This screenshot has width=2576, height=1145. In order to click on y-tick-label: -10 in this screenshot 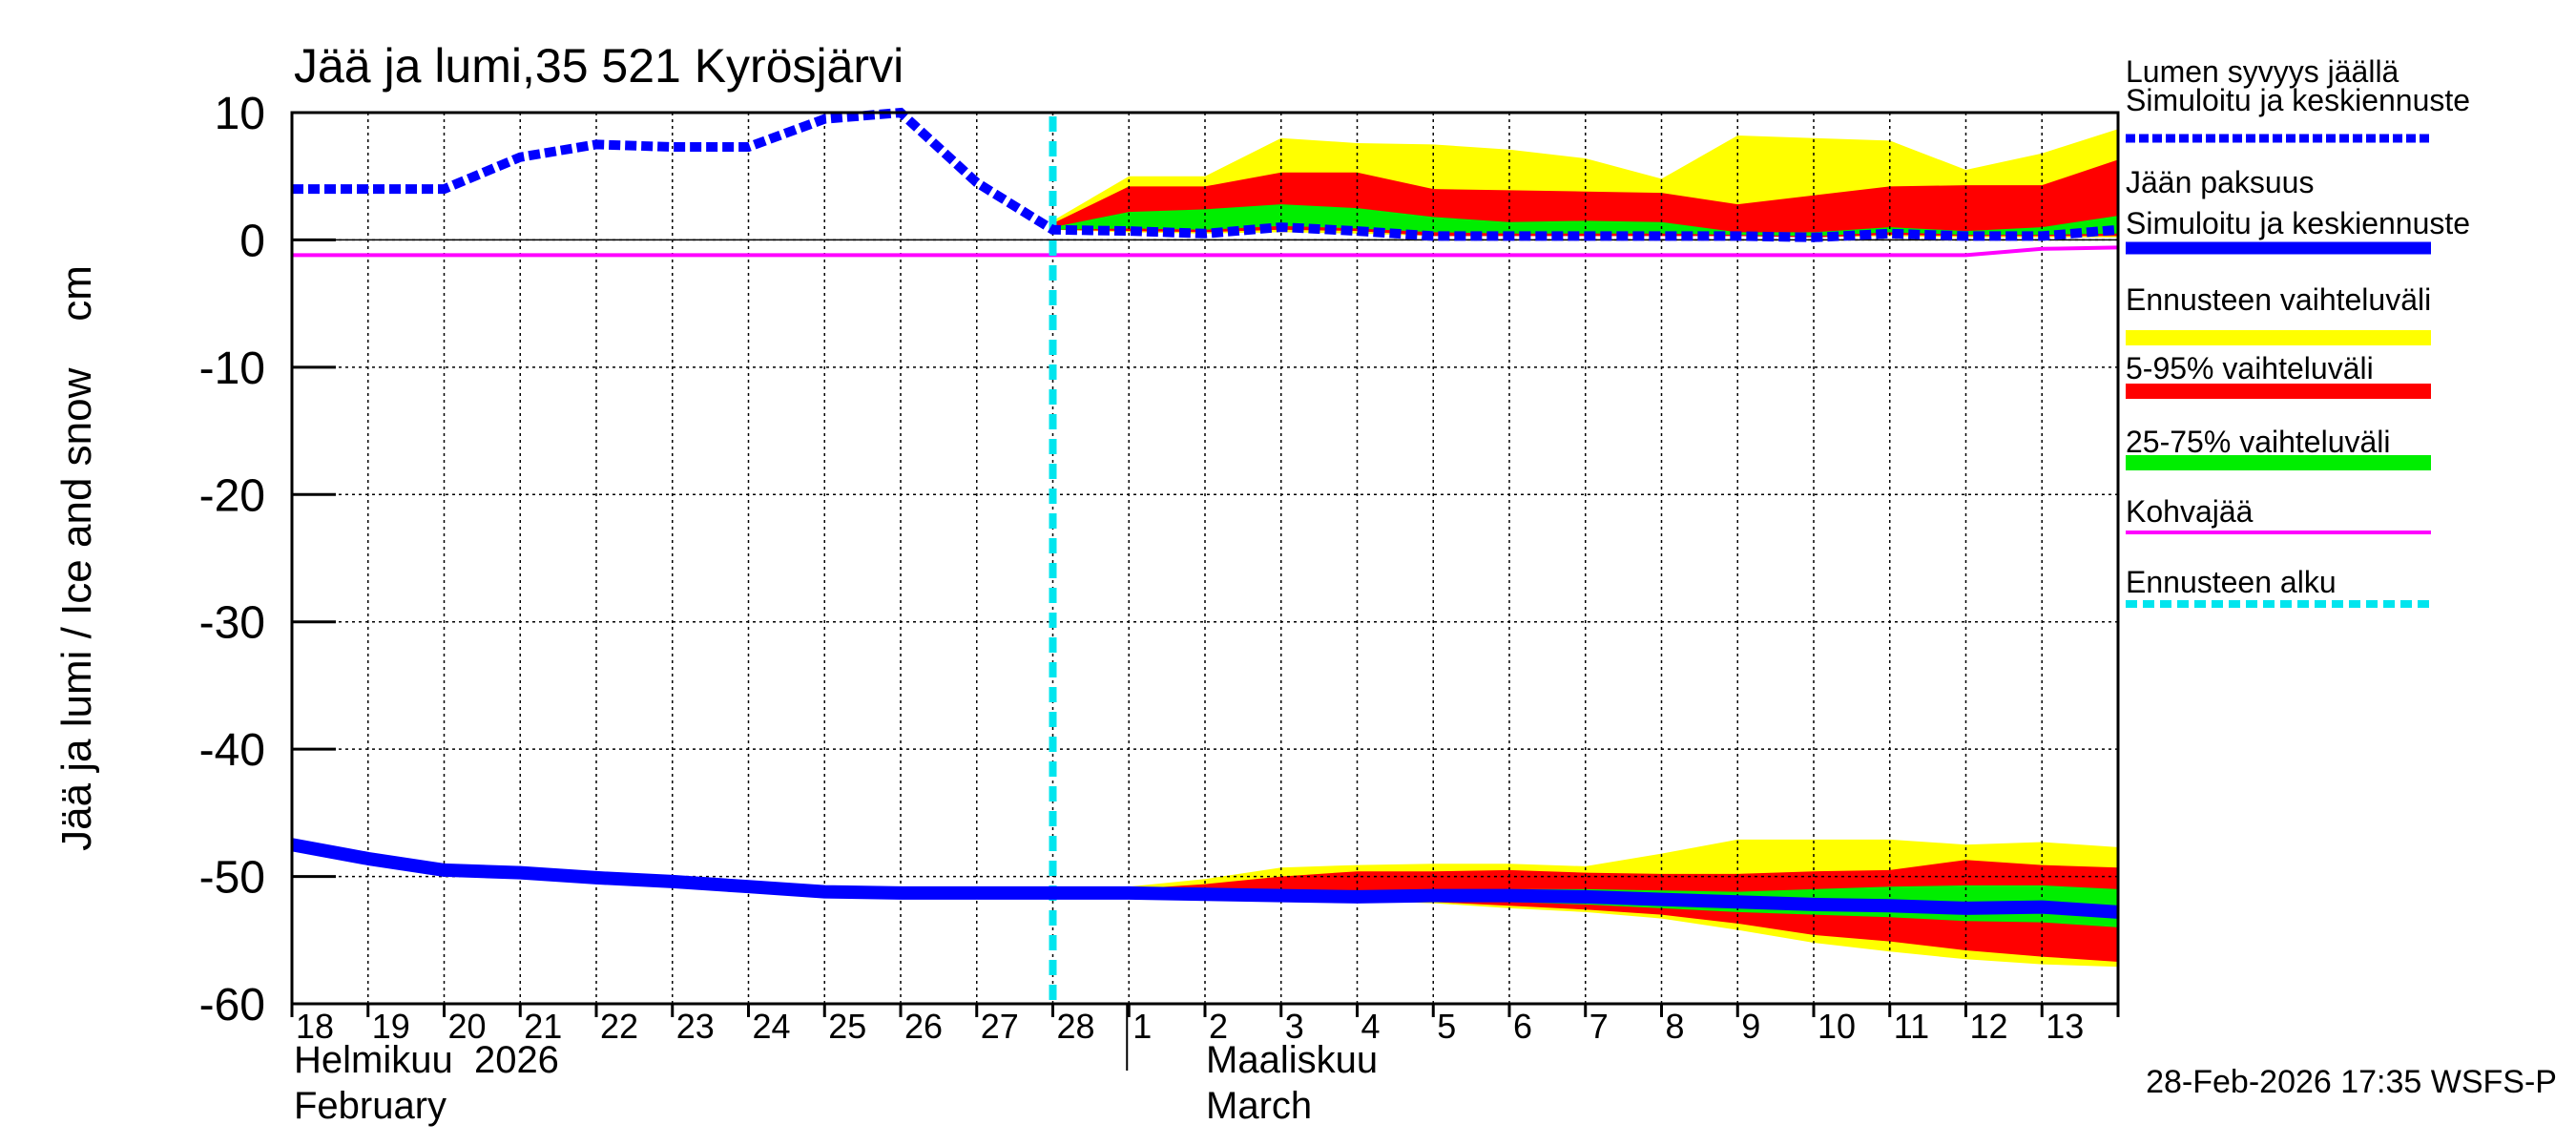, I will do `click(232, 369)`.